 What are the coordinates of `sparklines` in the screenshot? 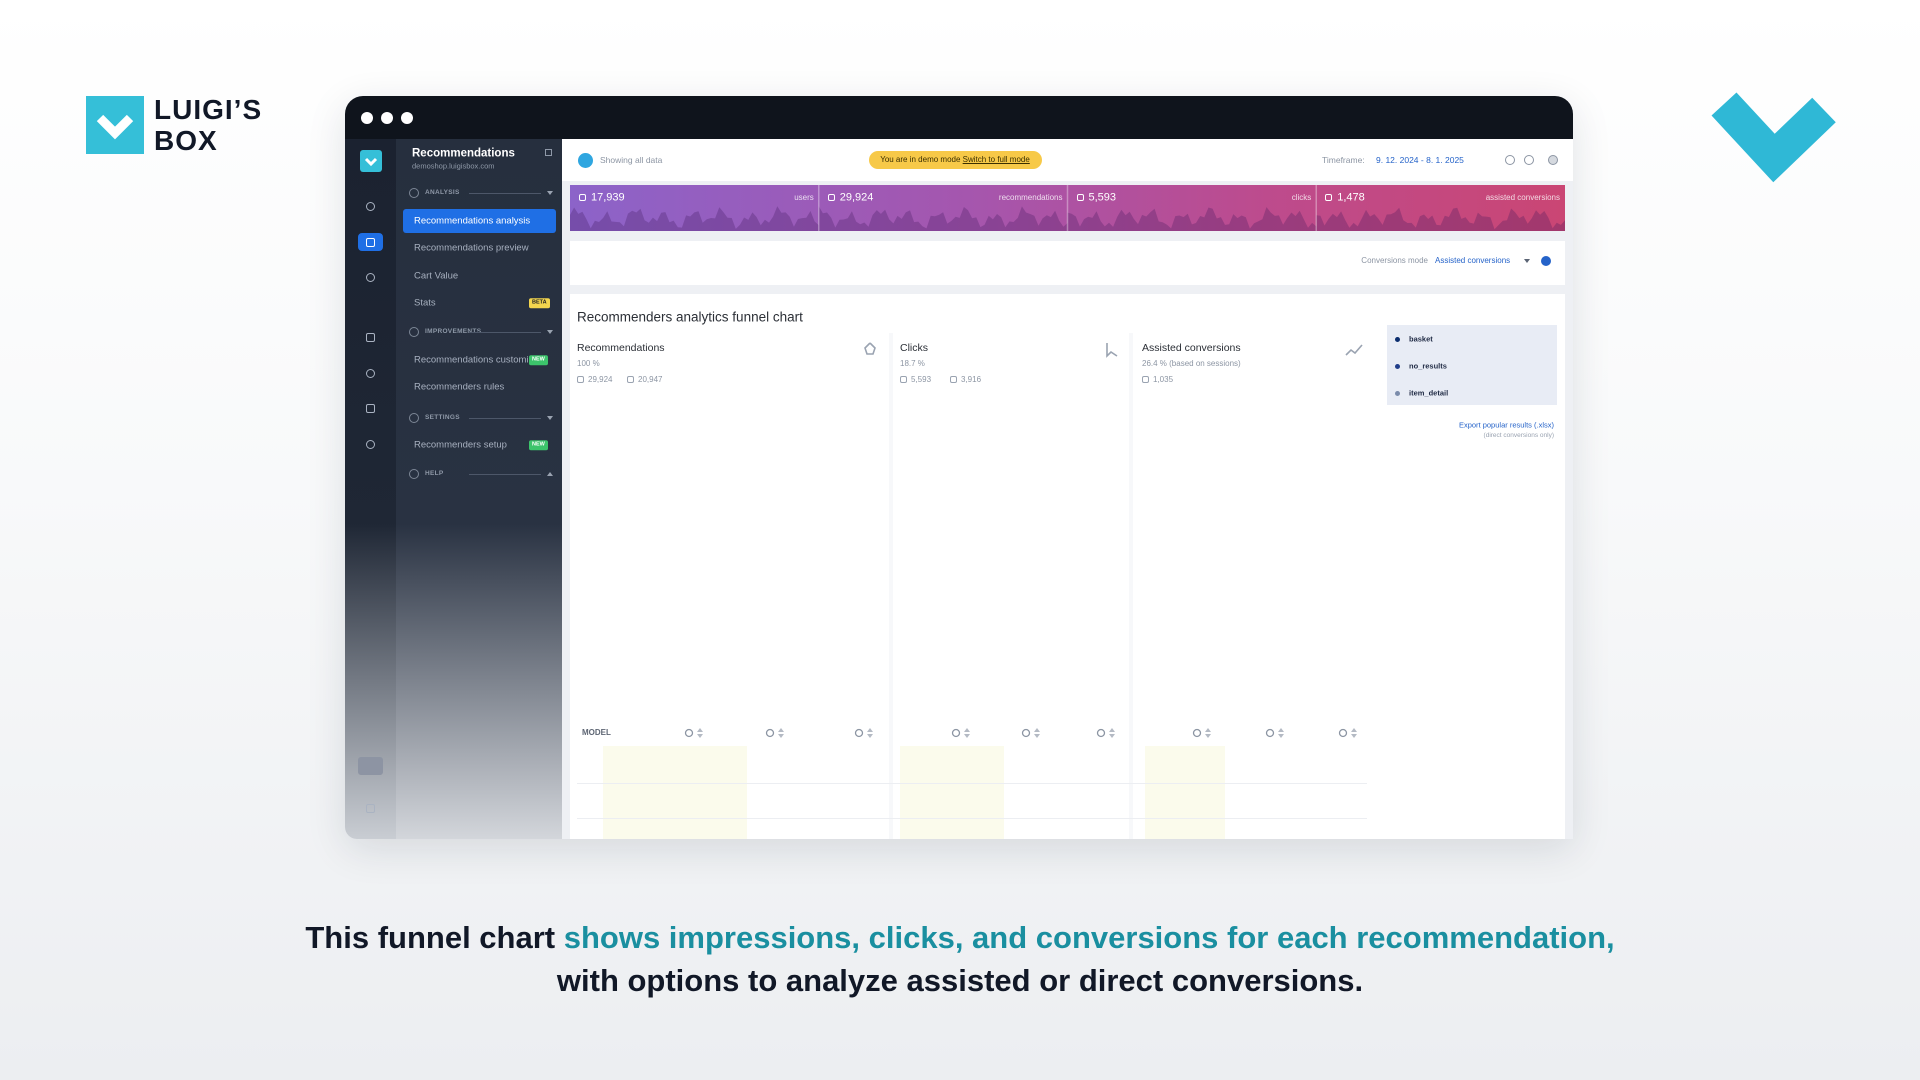 It's located at (1067, 208).